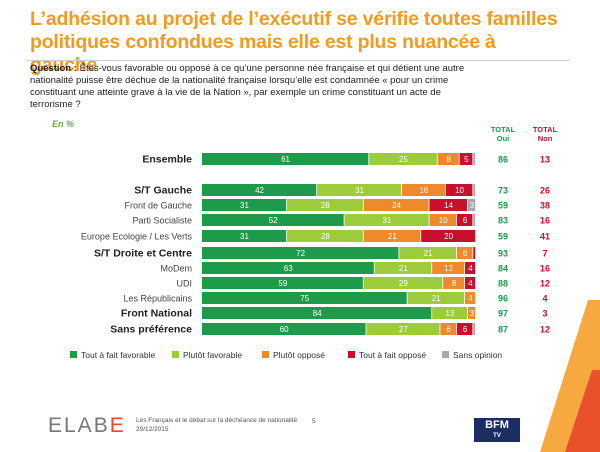 This screenshot has width=600, height=452. I want to click on bar-value-label: 31, so click(244, 236).